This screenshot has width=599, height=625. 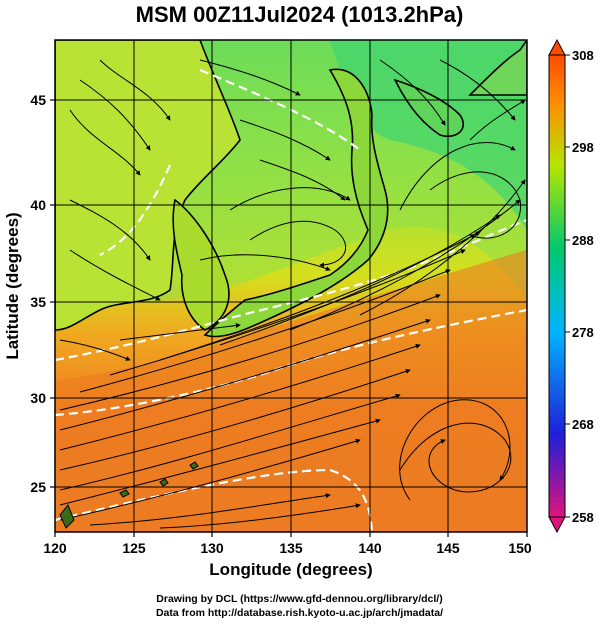 What do you see at coordinates (520, 548) in the screenshot?
I see `x-tick-label: 150` at bounding box center [520, 548].